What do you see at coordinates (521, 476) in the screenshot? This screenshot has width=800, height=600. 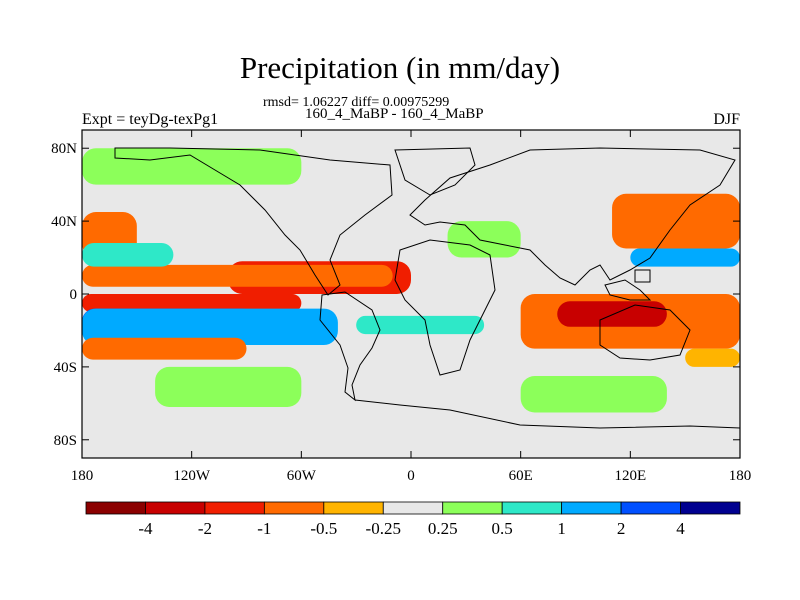 I see `x-tick-label-60E: 60E` at bounding box center [521, 476].